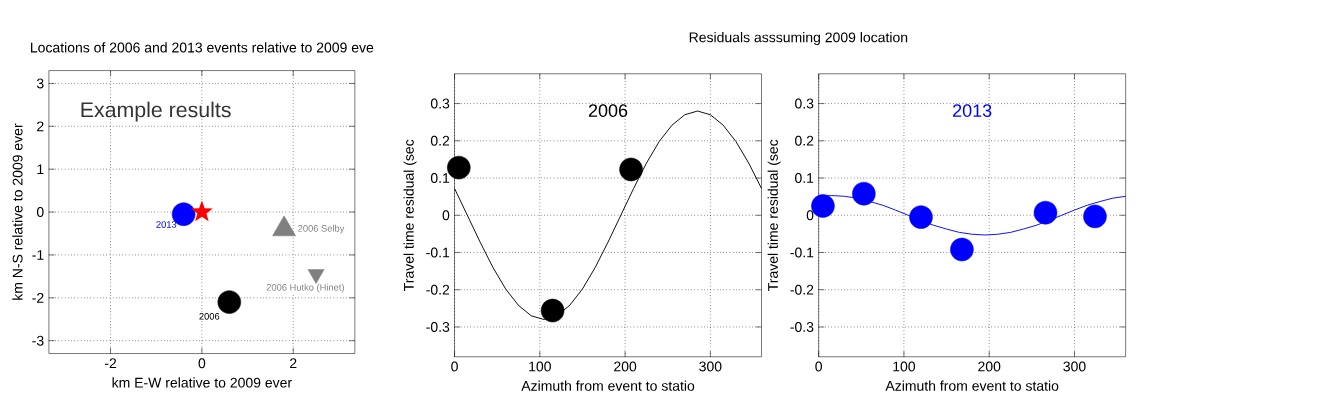 Image resolution: width=1333 pixels, height=395 pixels. Describe the element at coordinates (110, 363) in the screenshot. I see `x-tick-label: -2` at that location.